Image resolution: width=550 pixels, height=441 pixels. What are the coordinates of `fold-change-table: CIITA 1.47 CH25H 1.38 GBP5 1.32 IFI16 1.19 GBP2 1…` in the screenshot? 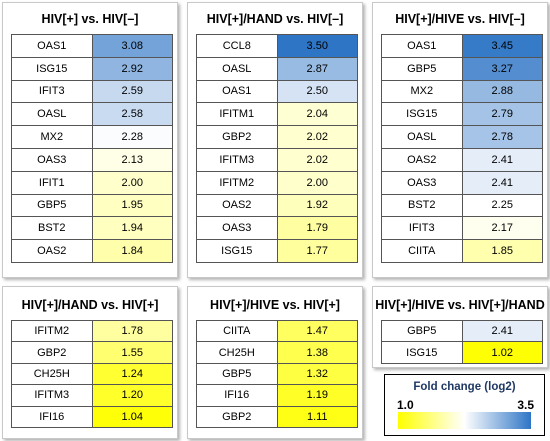 It's located at (277, 373).